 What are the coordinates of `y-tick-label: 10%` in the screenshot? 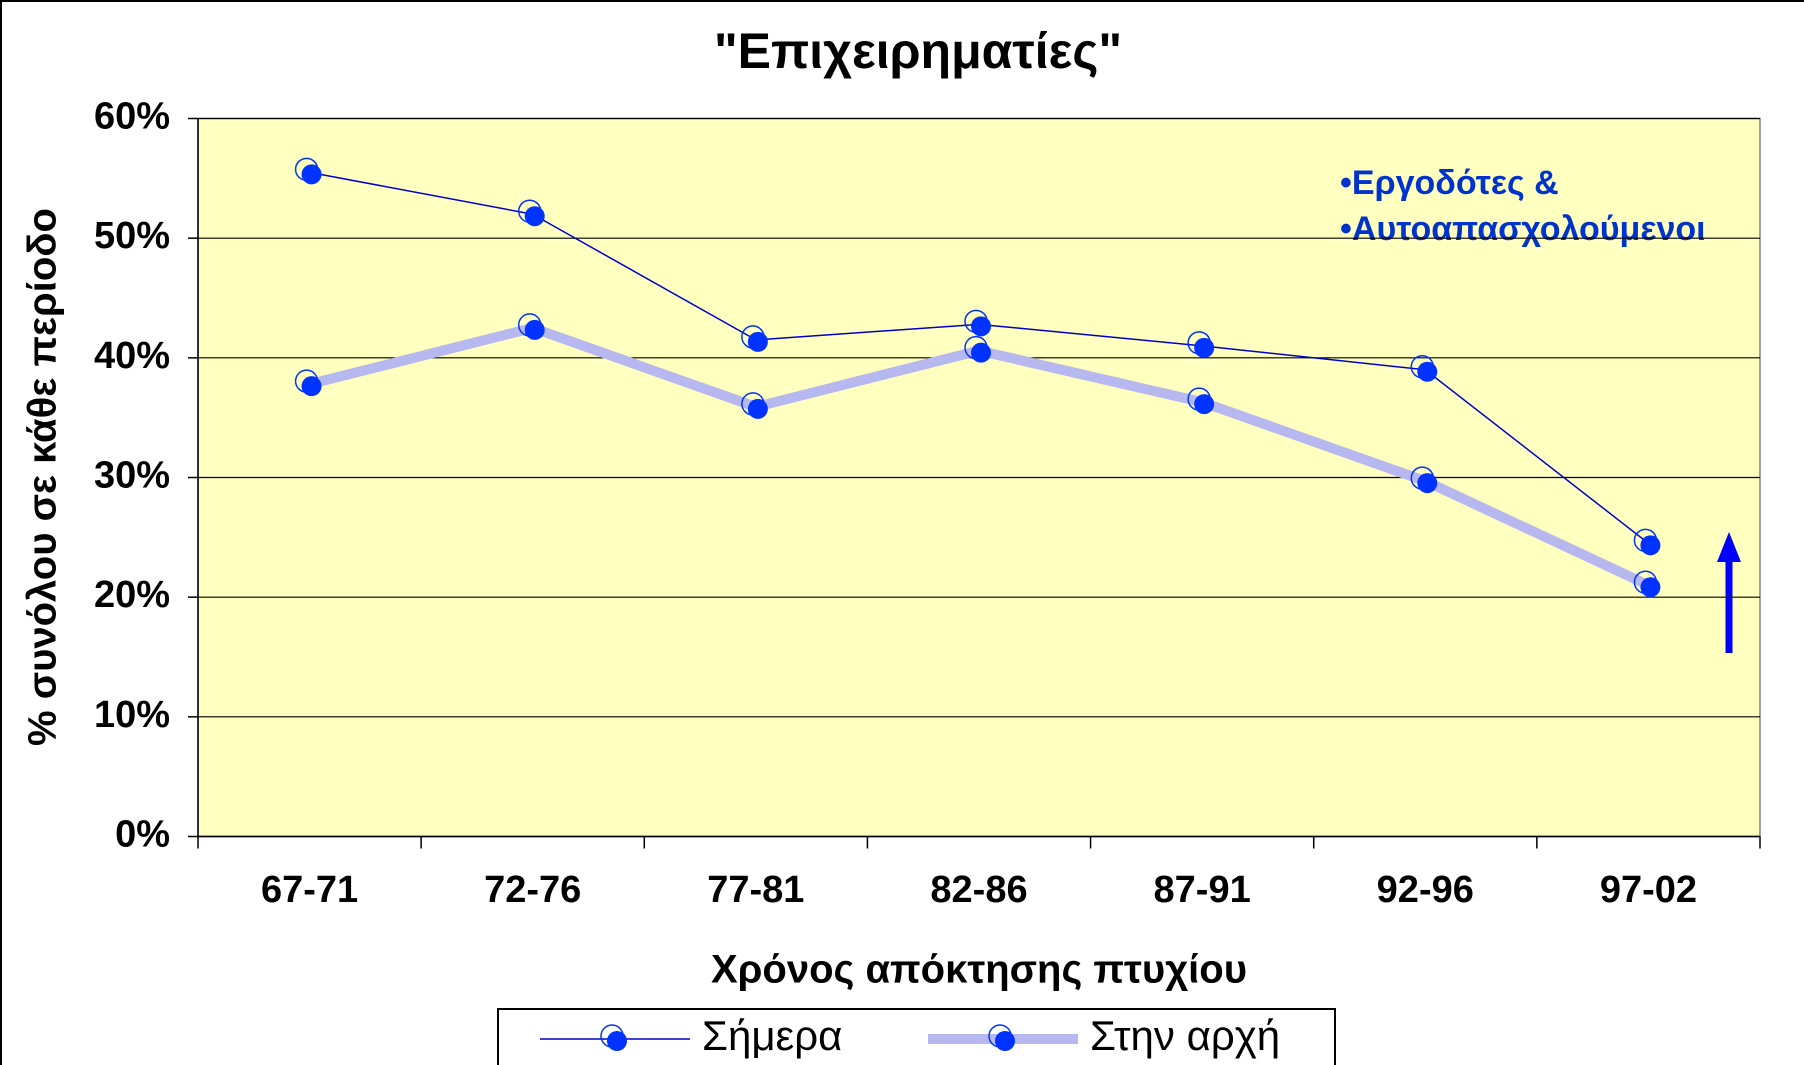 It's located at (132, 715).